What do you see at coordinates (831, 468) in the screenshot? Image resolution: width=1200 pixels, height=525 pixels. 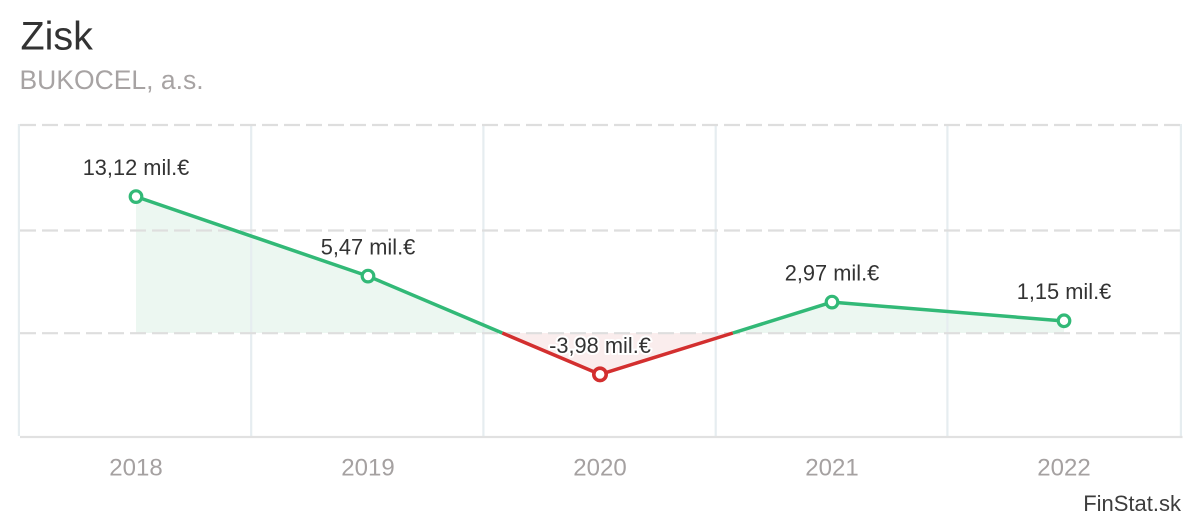 I see `svg-text: 2021` at bounding box center [831, 468].